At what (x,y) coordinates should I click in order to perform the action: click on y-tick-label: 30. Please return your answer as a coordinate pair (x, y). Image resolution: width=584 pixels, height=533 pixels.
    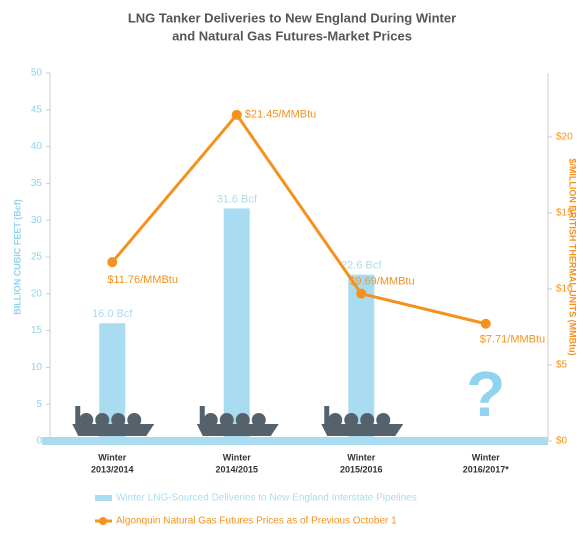
    Looking at the image, I should click on (37, 220).